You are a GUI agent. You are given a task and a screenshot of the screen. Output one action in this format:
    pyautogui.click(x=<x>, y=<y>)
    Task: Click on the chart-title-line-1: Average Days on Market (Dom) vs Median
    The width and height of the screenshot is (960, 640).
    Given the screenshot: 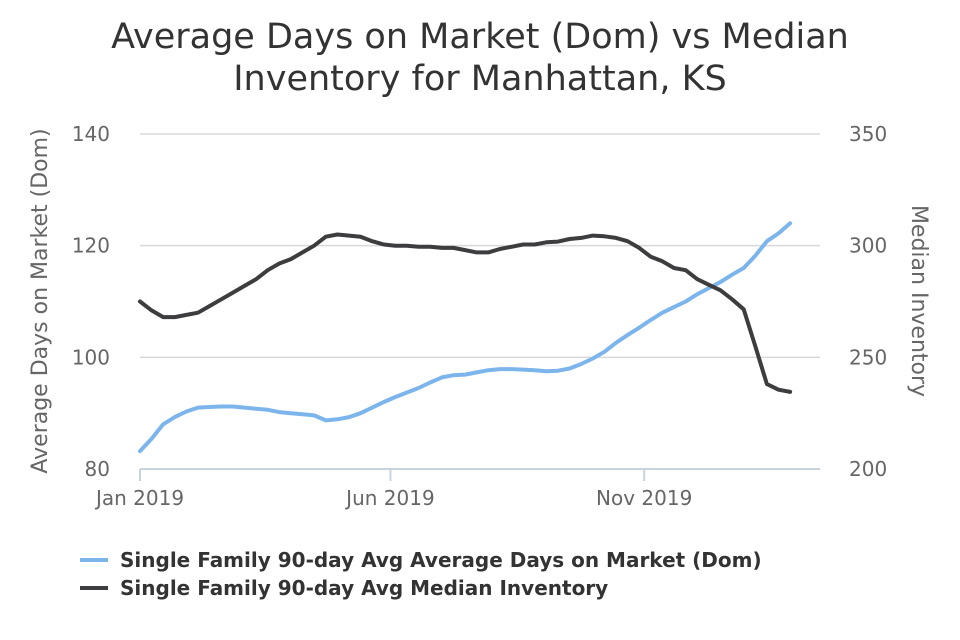 What is the action you would take?
    pyautogui.click(x=480, y=37)
    